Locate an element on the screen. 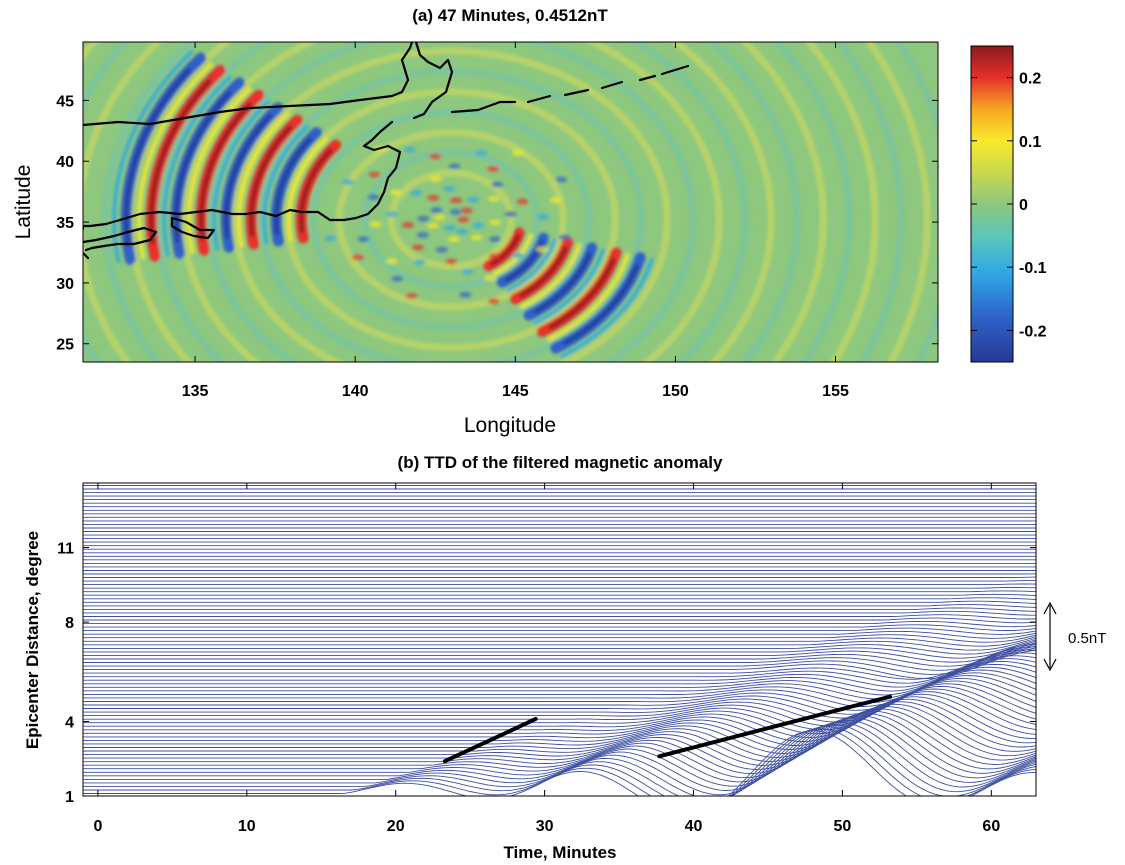 This screenshot has width=1125, height=865. ttd-x-tick-labels: 0 10 20 30 40 50 60 is located at coordinates (546, 826).